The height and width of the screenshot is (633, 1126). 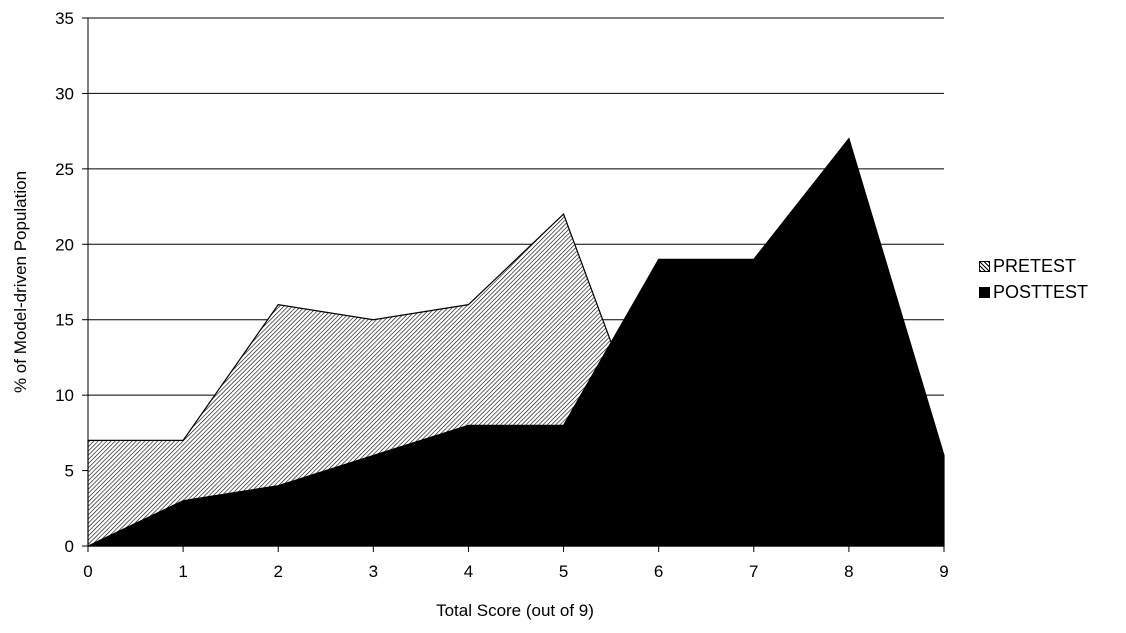 What do you see at coordinates (515, 610) in the screenshot?
I see `x-axis-title: Total Score (out of 9)` at bounding box center [515, 610].